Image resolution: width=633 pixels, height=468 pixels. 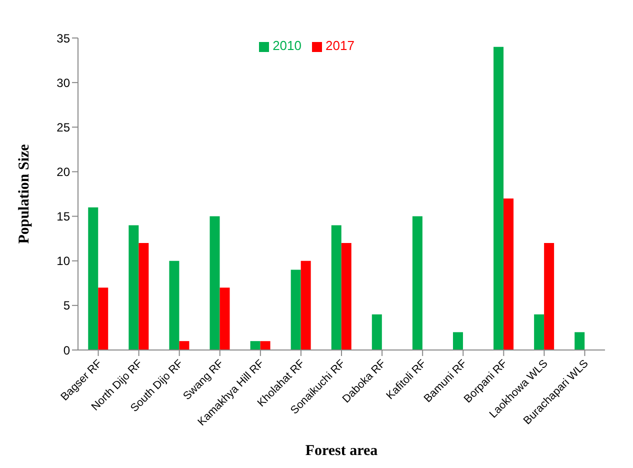 I want to click on x-axis-title: Forest area, so click(x=341, y=451).